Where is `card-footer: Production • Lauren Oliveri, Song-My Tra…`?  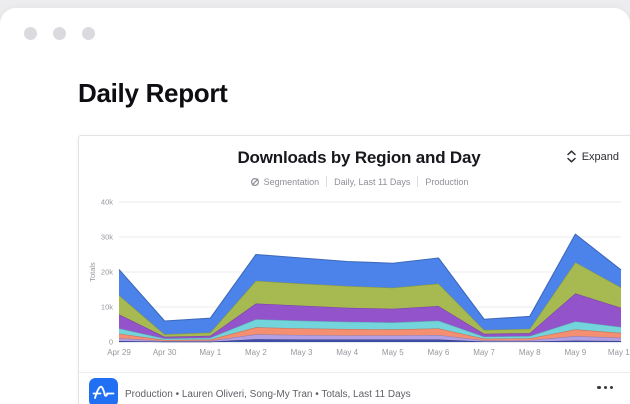
card-footer: Production • Lauren Oliveri, Song-My Tra… is located at coordinates (352, 391).